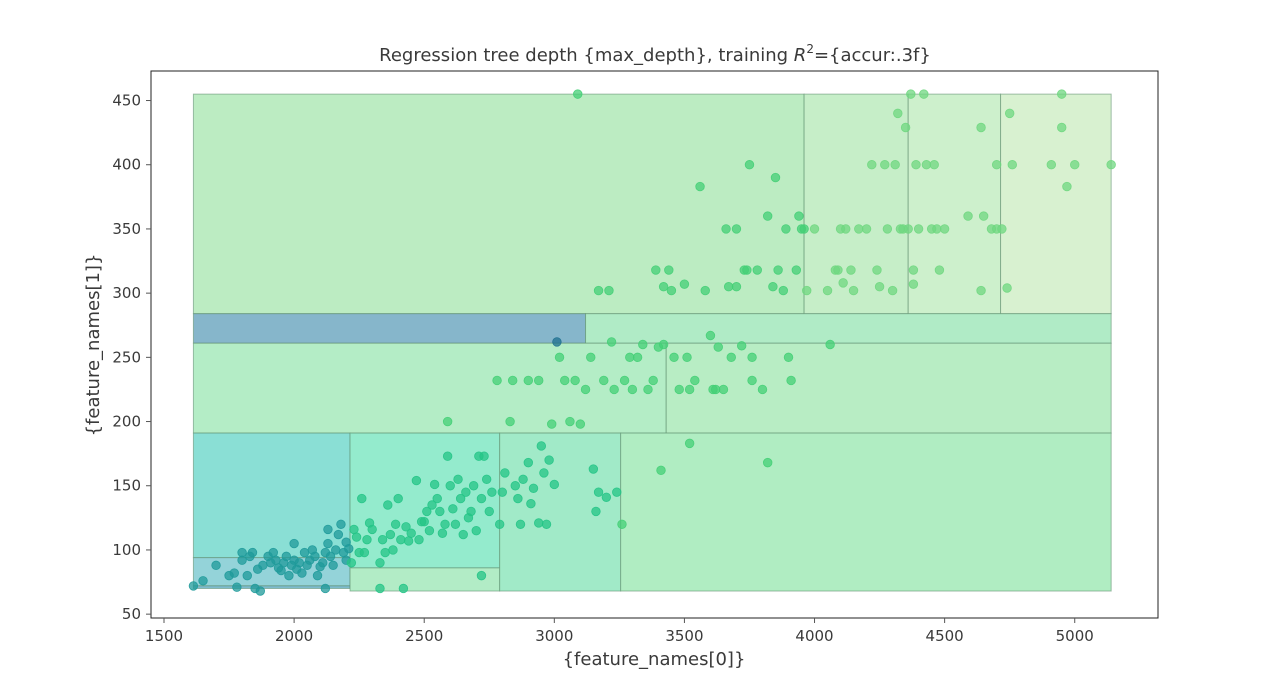  What do you see at coordinates (164, 636) in the screenshot?
I see `x-tick-label: 1500` at bounding box center [164, 636].